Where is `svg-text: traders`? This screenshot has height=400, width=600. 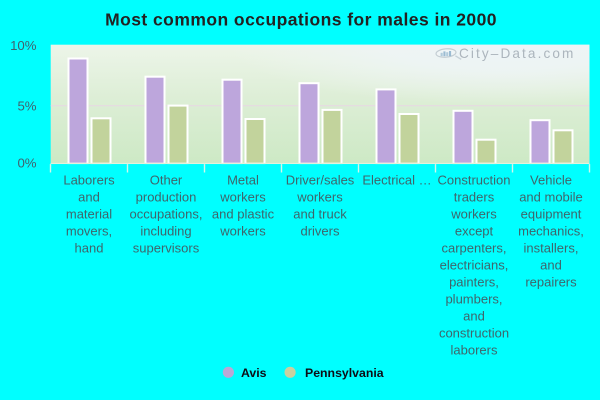 svg-text: traders is located at coordinates (474, 196).